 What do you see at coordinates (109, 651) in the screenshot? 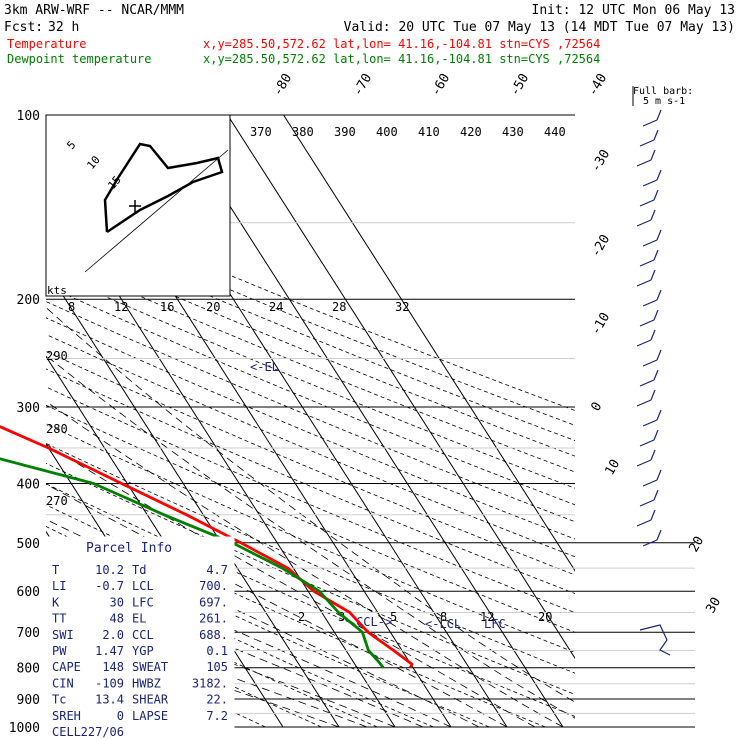
I see `parcel-value: 1.47` at bounding box center [109, 651].